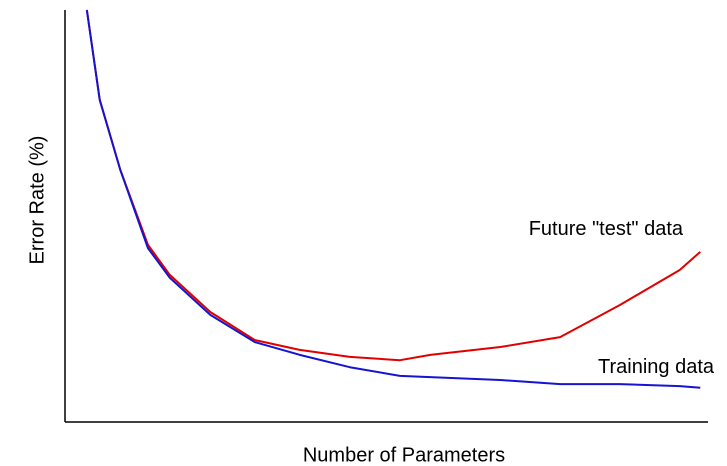 The width and height of the screenshot is (727, 466). I want to click on x-axis-label: Number of Parameters, so click(404, 455).